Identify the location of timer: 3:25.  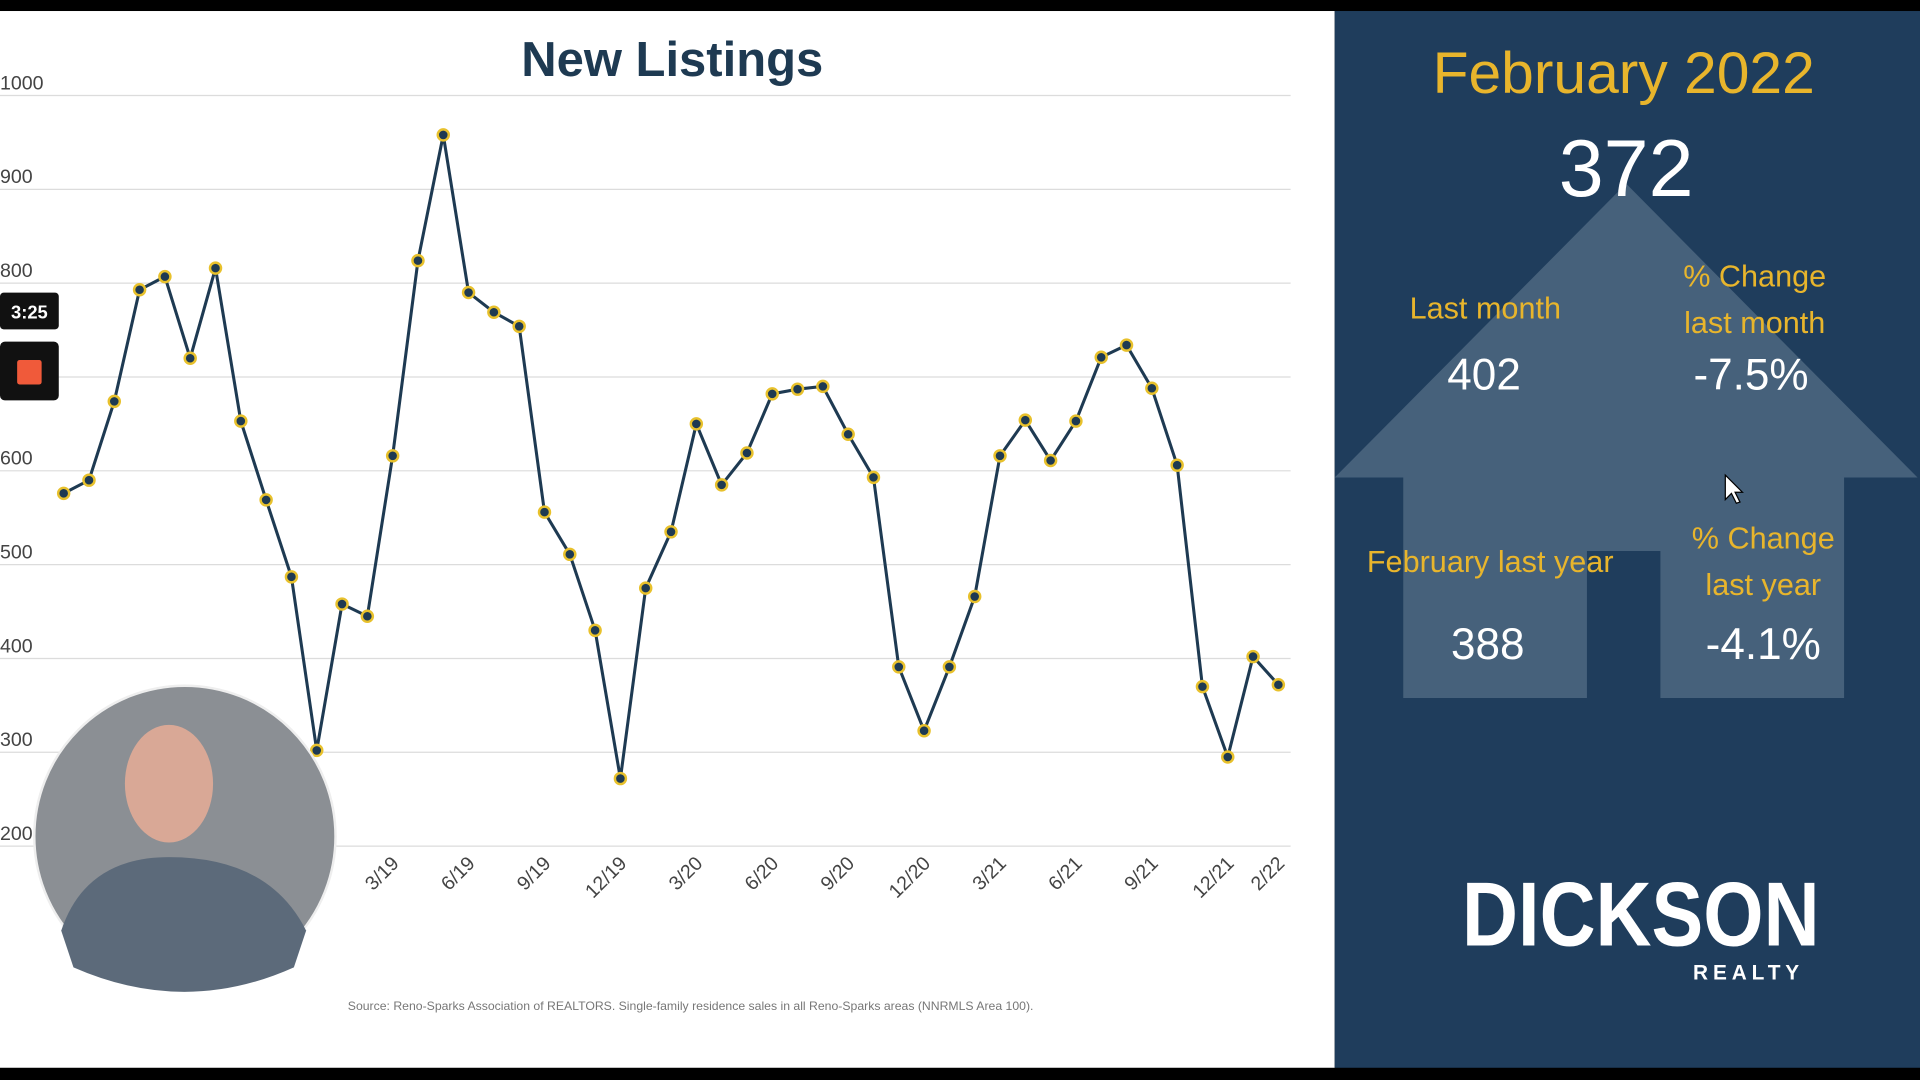
(29, 311).